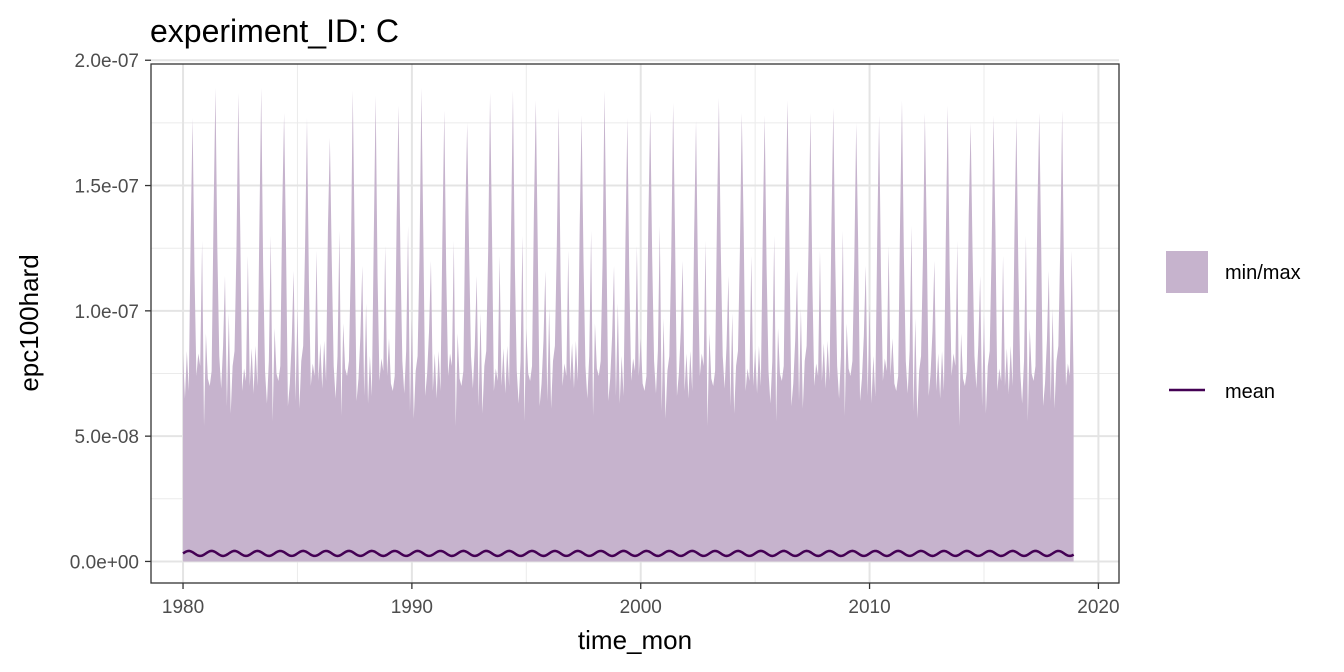  I want to click on legend-label-min-max: min/max, so click(1263, 273).